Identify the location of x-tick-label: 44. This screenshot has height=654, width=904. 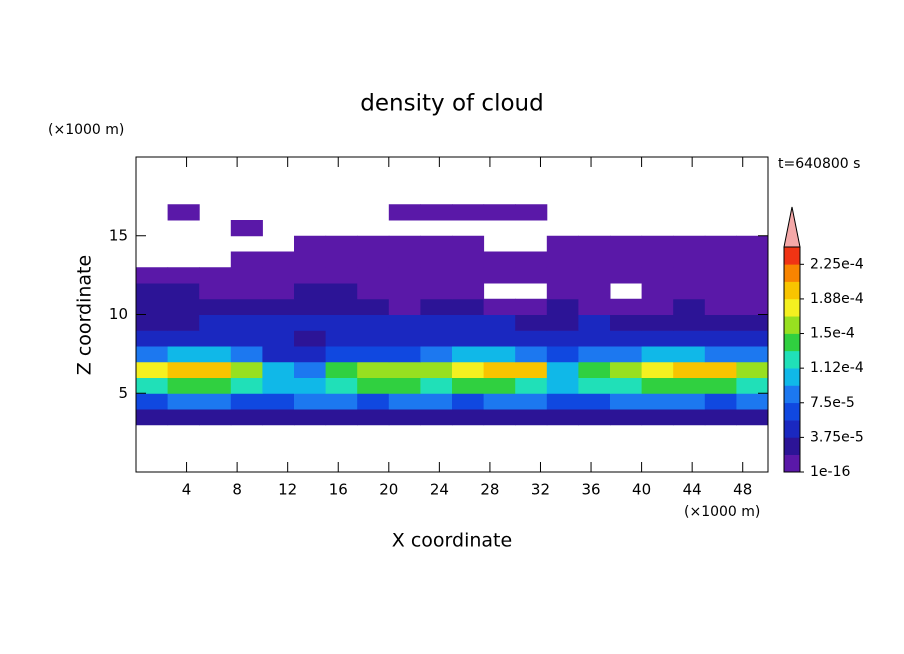
(692, 490).